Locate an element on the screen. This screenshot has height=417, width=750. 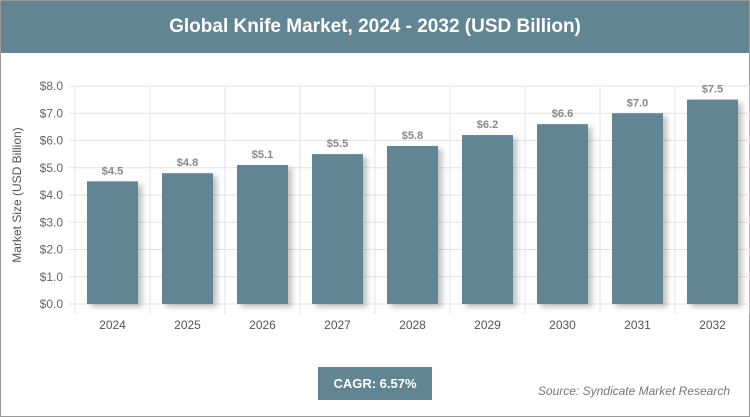
data-label: $4.5 is located at coordinates (112, 171).